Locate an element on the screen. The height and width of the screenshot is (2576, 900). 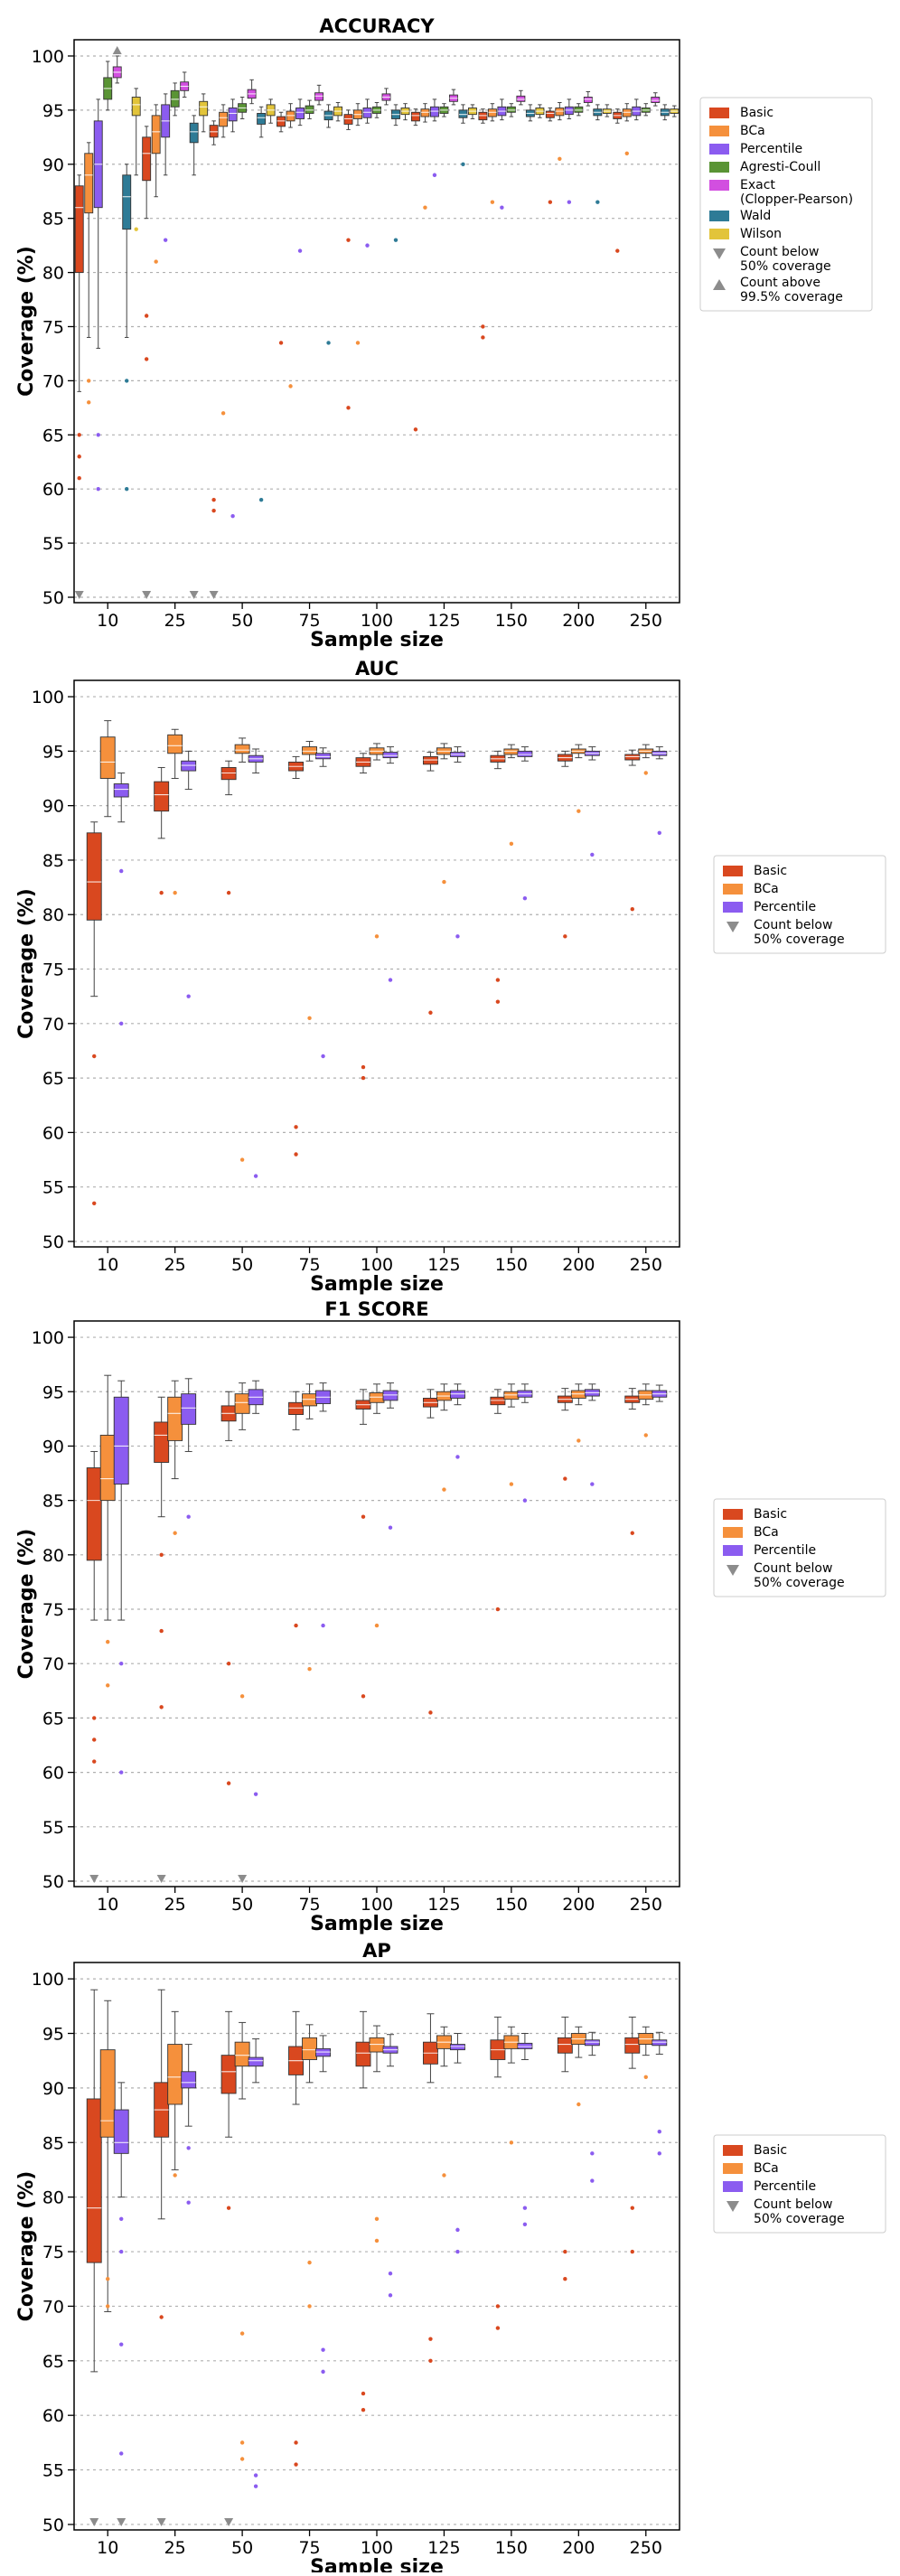
legend-entry: Basic is located at coordinates (771, 2150).